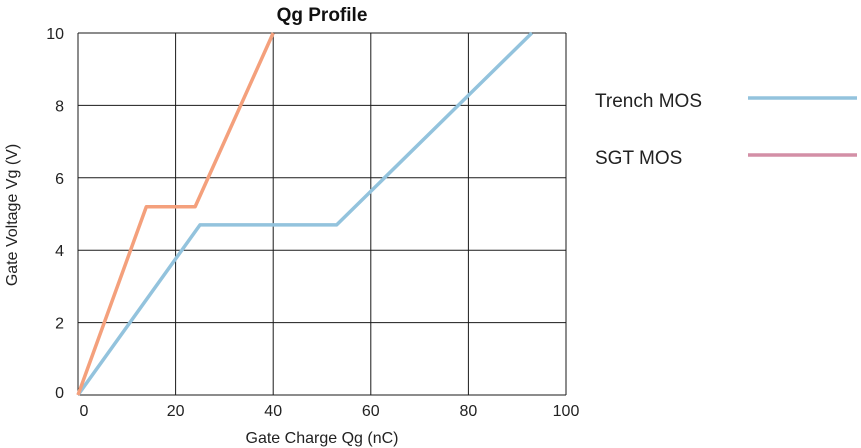  I want to click on x-tick-label: 20, so click(176, 411).